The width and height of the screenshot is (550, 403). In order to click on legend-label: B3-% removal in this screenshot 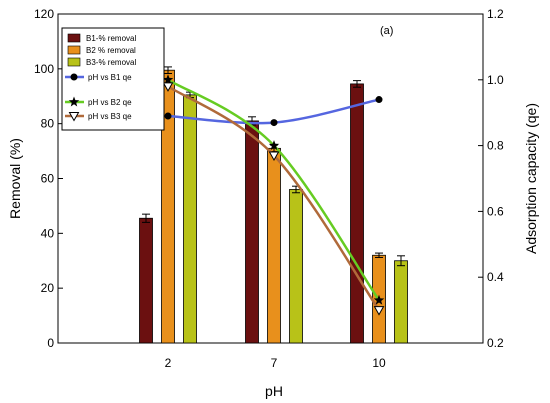, I will do `click(111, 62)`.